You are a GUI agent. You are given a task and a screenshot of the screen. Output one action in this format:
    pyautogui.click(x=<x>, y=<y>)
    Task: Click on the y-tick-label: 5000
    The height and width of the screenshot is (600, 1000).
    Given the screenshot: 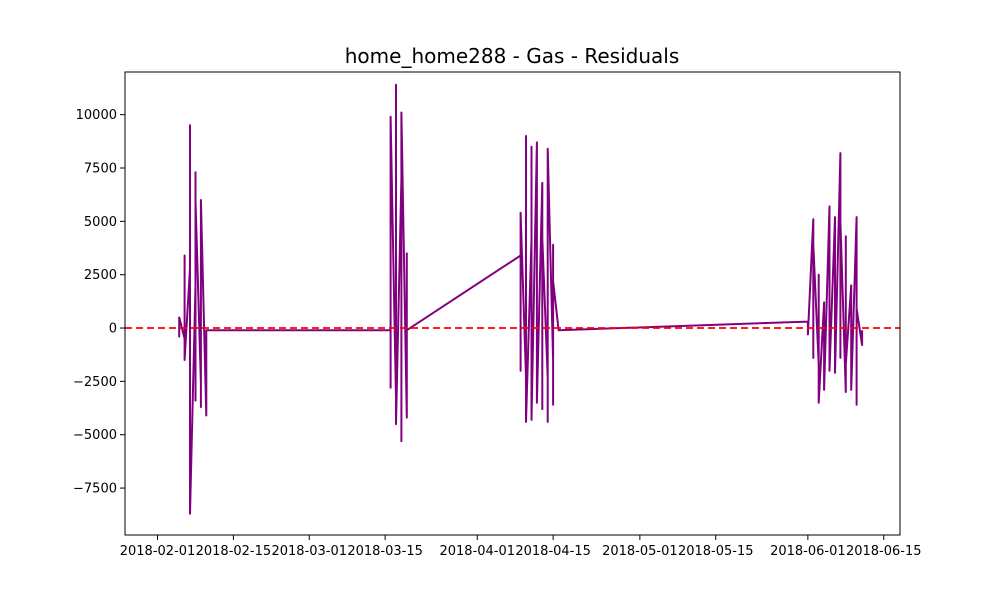 What is the action you would take?
    pyautogui.click(x=100, y=222)
    